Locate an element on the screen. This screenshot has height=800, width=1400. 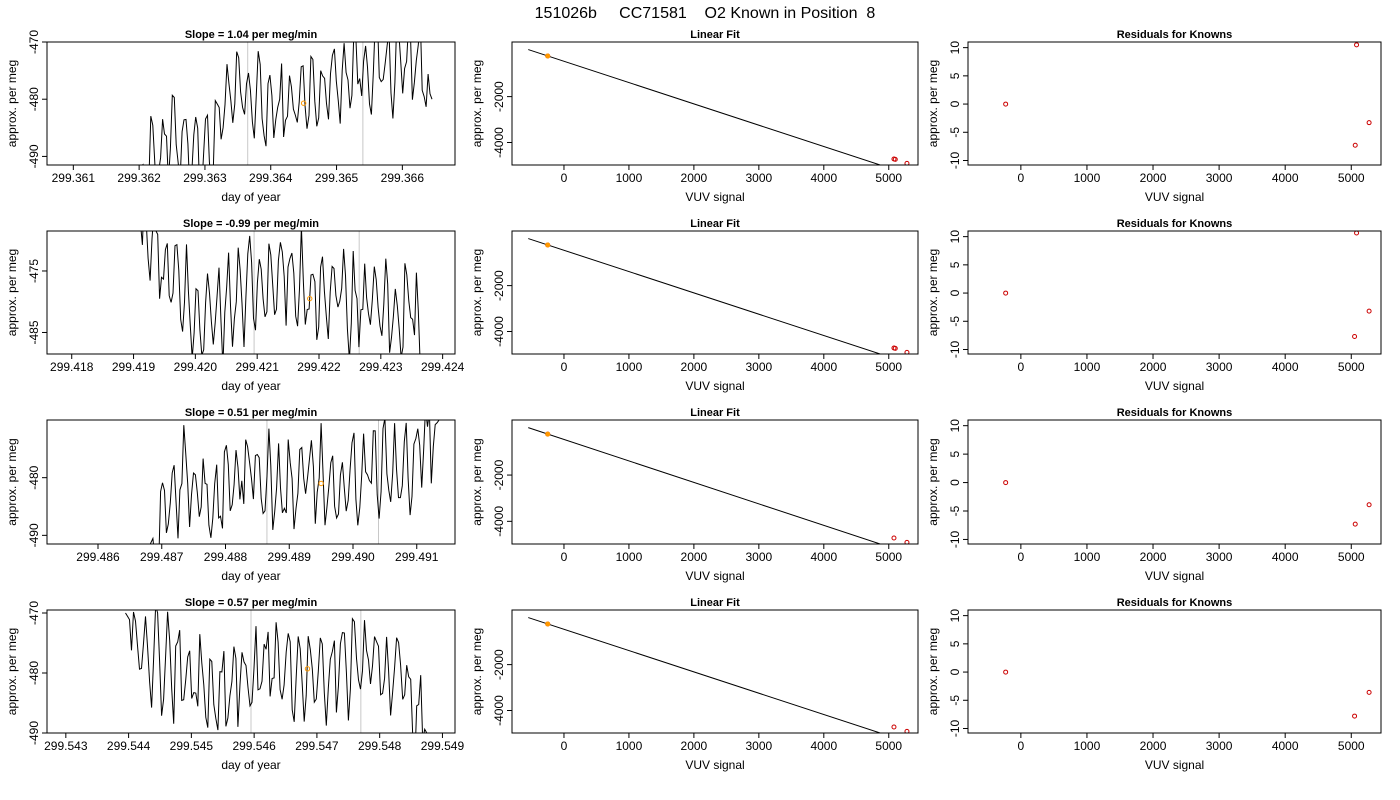
x-tick-label: 299.363 is located at coordinates (205, 178).